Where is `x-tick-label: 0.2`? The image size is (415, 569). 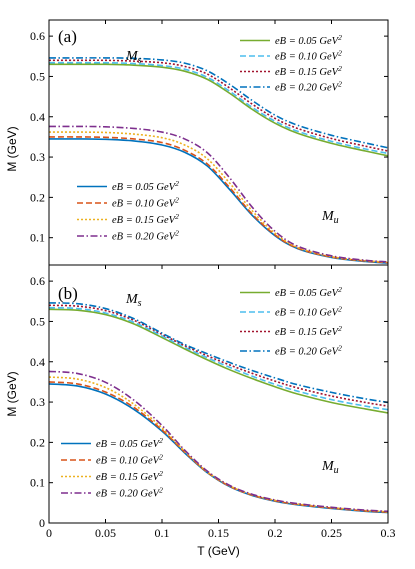 x-tick-label: 0.2 is located at coordinates (275, 533).